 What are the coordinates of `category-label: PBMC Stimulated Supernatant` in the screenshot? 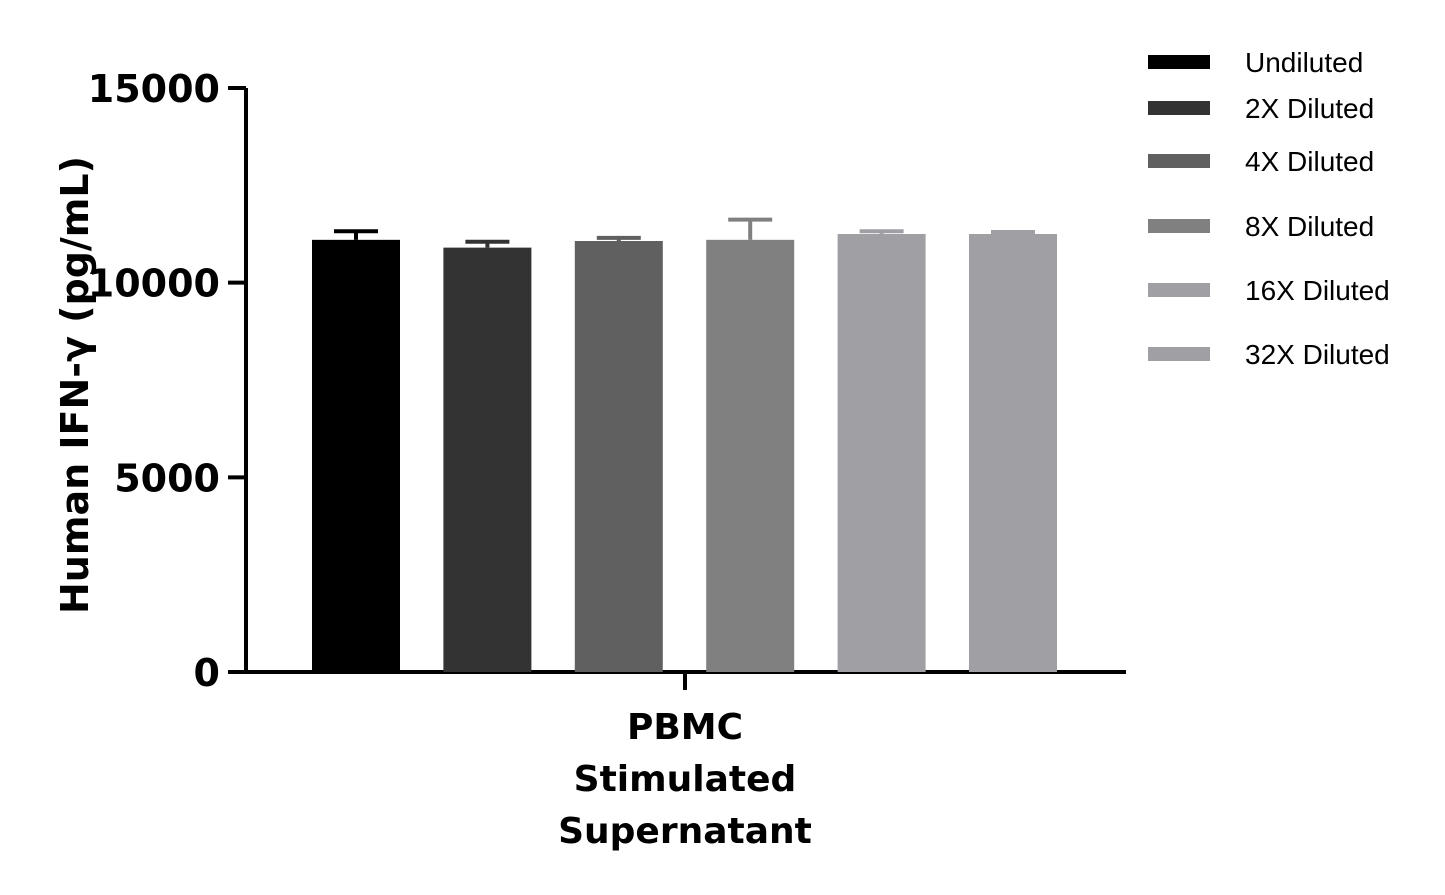 It's located at (685, 779).